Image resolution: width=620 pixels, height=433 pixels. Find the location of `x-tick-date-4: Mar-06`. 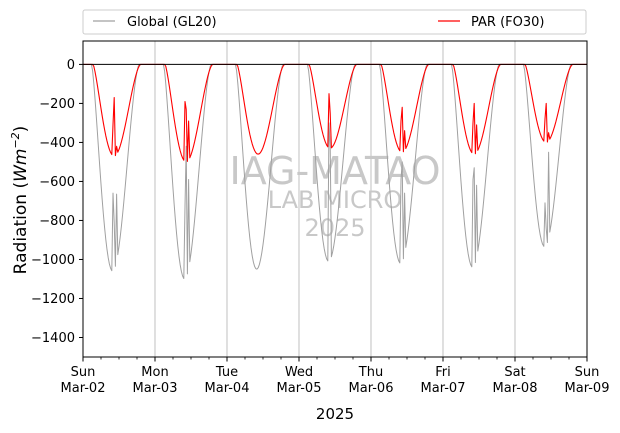

x-tick-date-4: Mar-06 is located at coordinates (371, 388).